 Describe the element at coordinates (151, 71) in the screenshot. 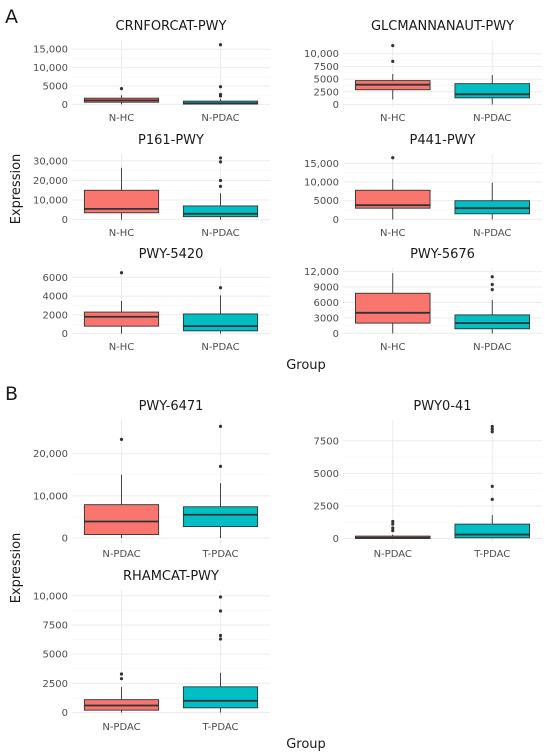

I see `subplot-1: CRNFORCAT-PWY 0 5000 10,000 15,000 N-HC N-PDAC` at that location.